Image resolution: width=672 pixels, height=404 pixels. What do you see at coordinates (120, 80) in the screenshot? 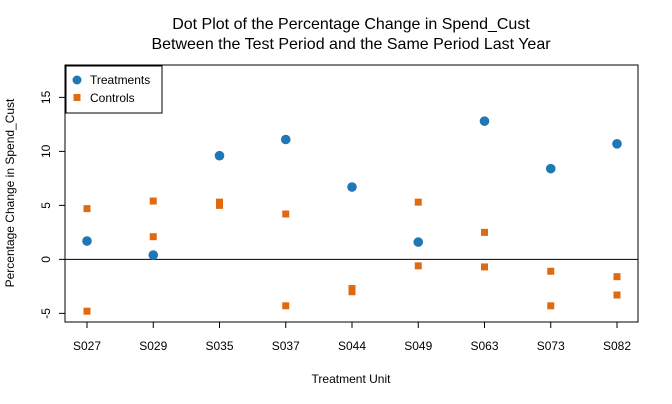
I see `legend-label-treatments: Treatments` at bounding box center [120, 80].